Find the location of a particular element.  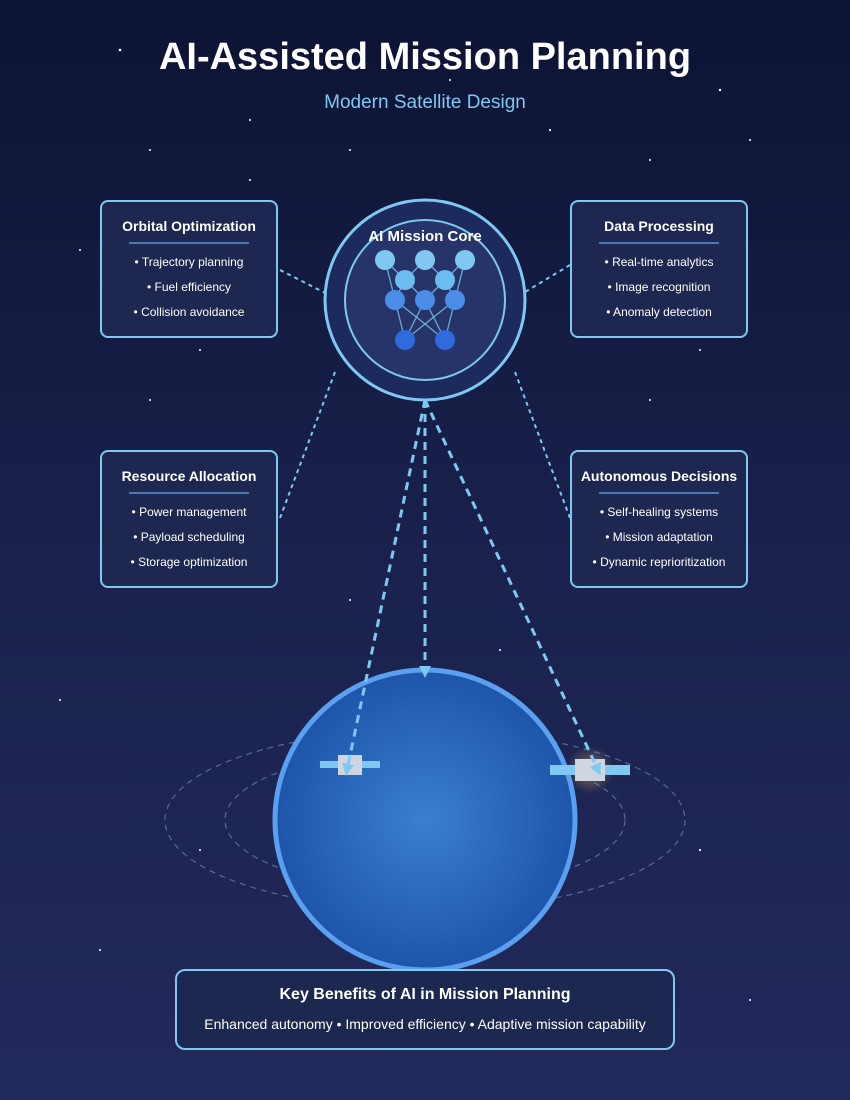

card-list-item: • Collision avoidance is located at coordinates (189, 312).